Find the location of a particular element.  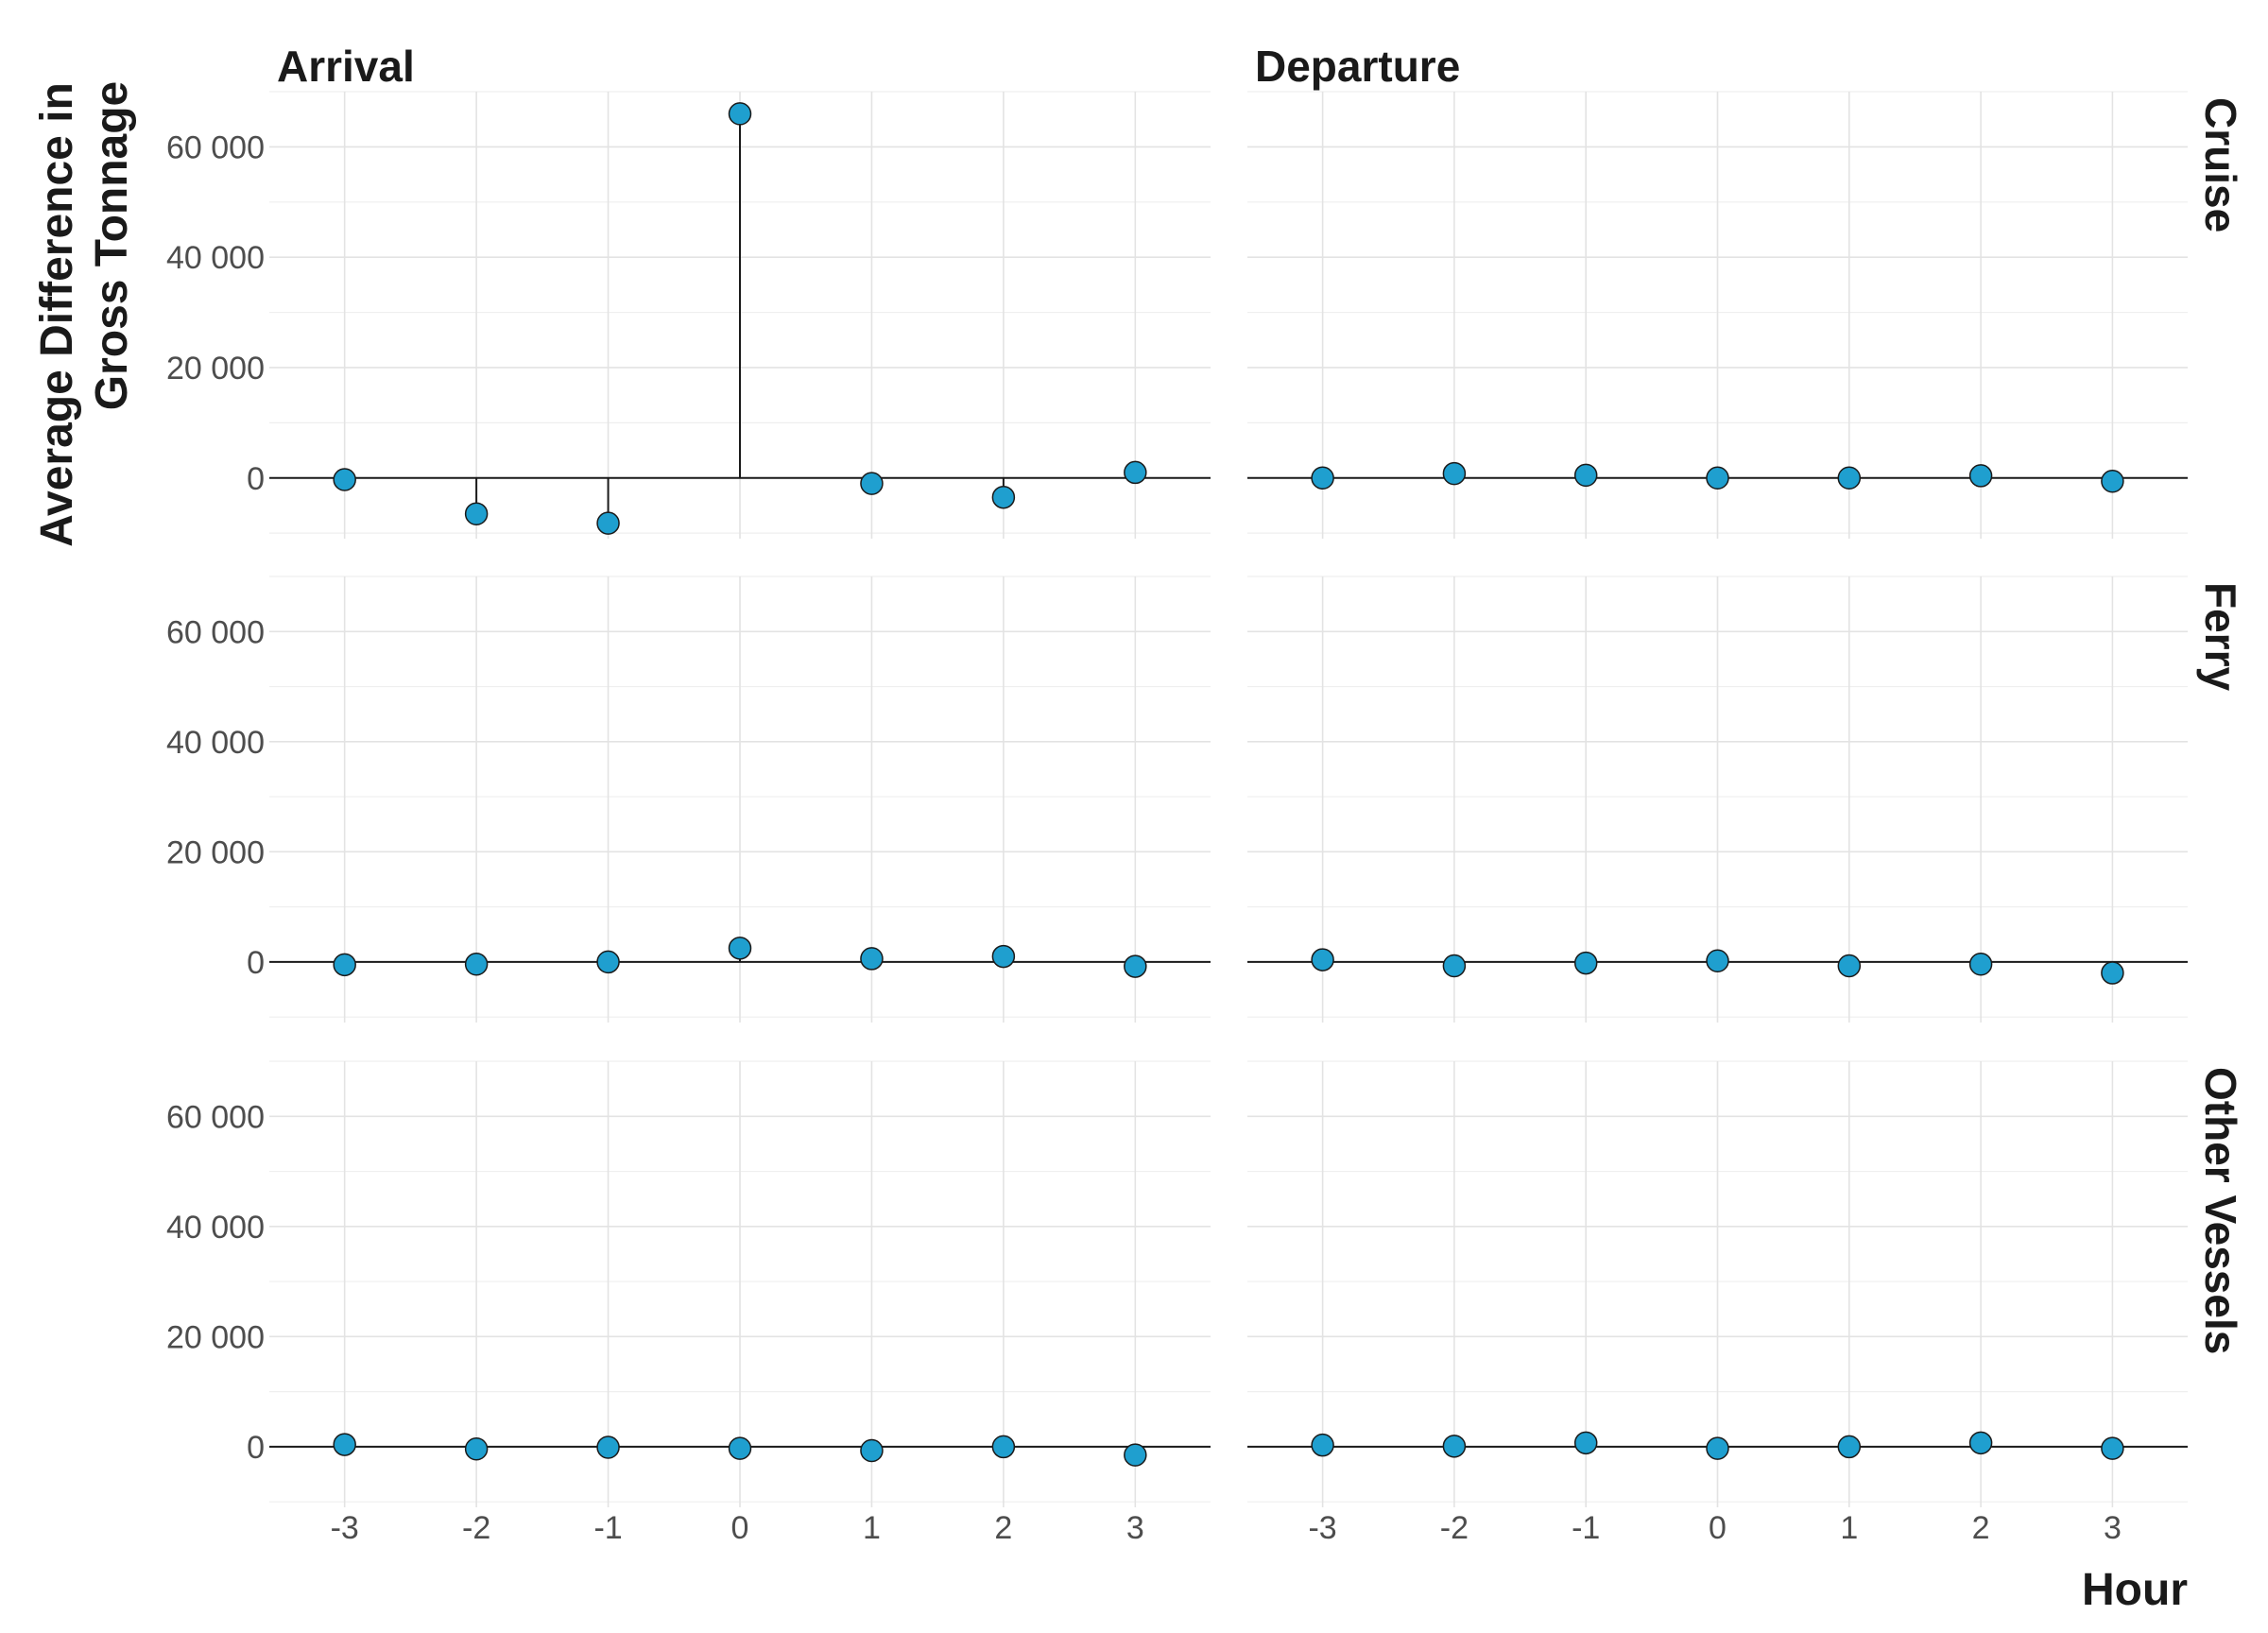

facet-title-other-vessels: Other Vessels is located at coordinates (2220, 1210).